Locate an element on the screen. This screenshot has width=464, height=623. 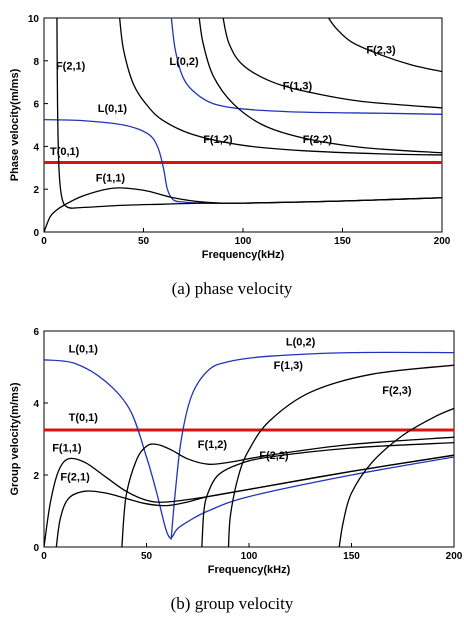
phase-velocity-caption: (a) phase velocity is located at coordinates (232, 288).